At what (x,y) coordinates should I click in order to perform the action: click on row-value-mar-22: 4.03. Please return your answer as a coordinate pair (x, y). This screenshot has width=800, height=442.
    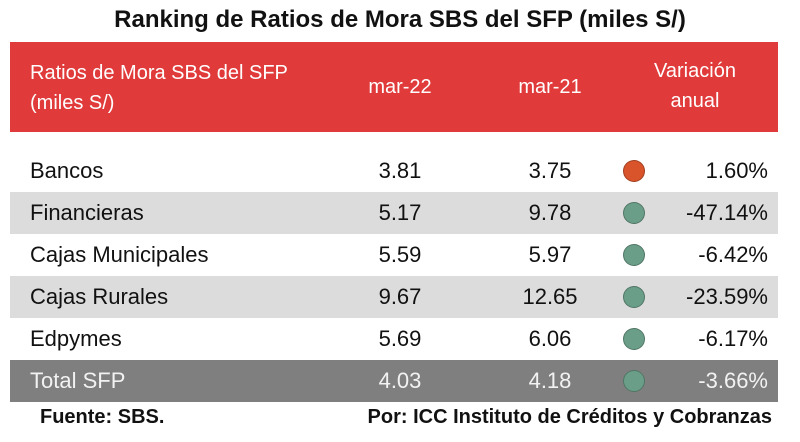
    Looking at the image, I should click on (400, 380).